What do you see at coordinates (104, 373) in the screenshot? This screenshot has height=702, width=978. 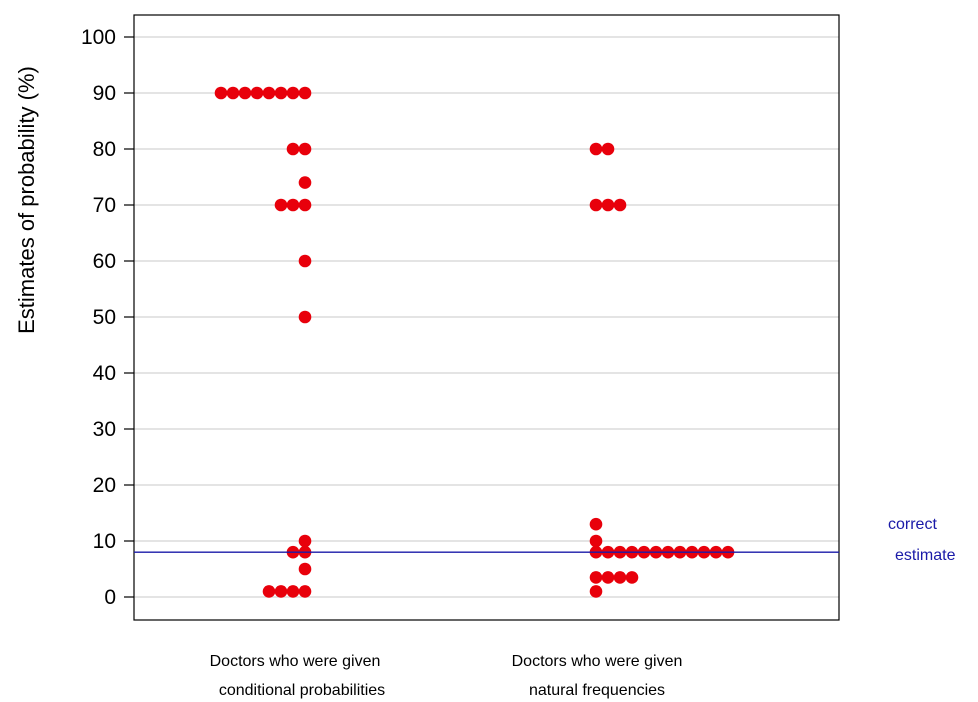 I see `y-tick-label: 40` at bounding box center [104, 373].